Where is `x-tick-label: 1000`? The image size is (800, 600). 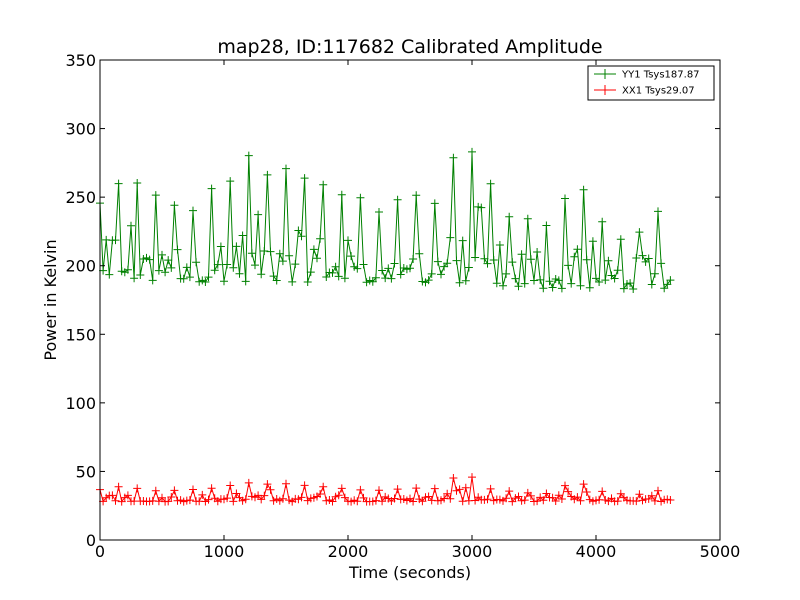 x-tick-label: 1000 is located at coordinates (224, 551).